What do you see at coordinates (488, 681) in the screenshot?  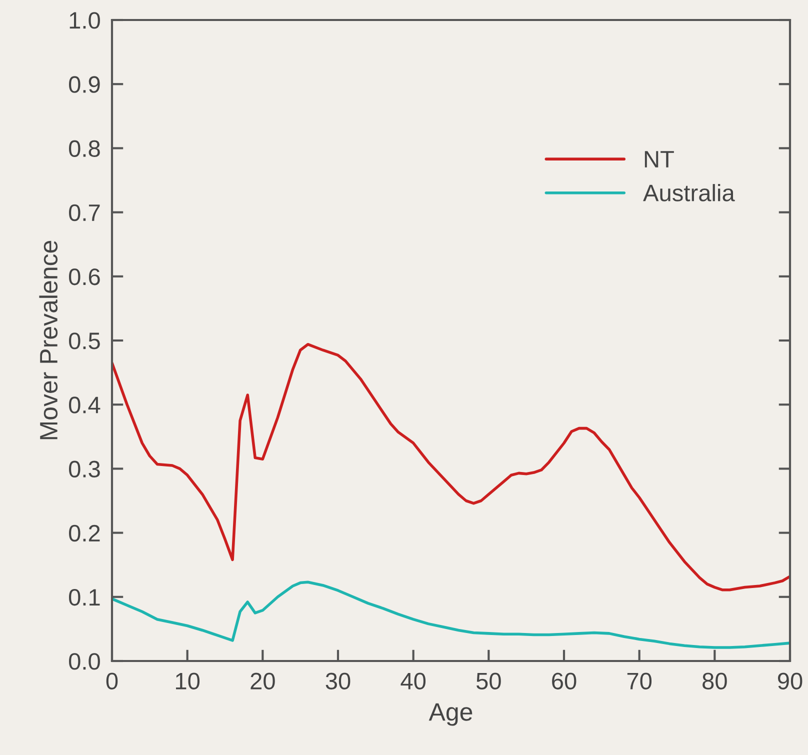 I see `x-tick-label: 50` at bounding box center [488, 681].